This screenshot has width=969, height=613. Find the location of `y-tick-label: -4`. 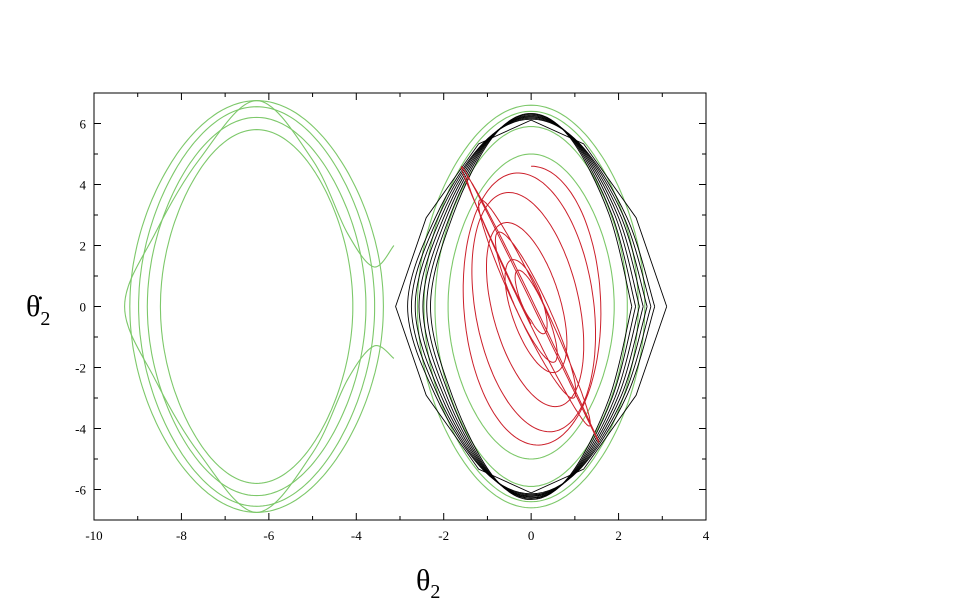

y-tick-label: -4 is located at coordinates (80, 429).